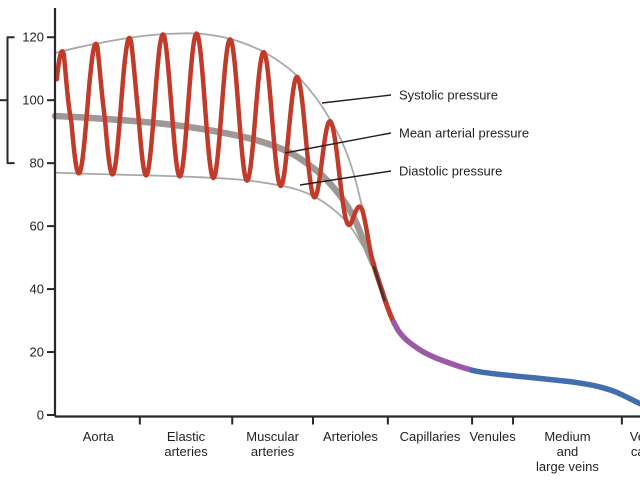  Describe the element at coordinates (464, 133) in the screenshot. I see `mean-arterial-pressure-label: Mean arterial pressure` at that location.